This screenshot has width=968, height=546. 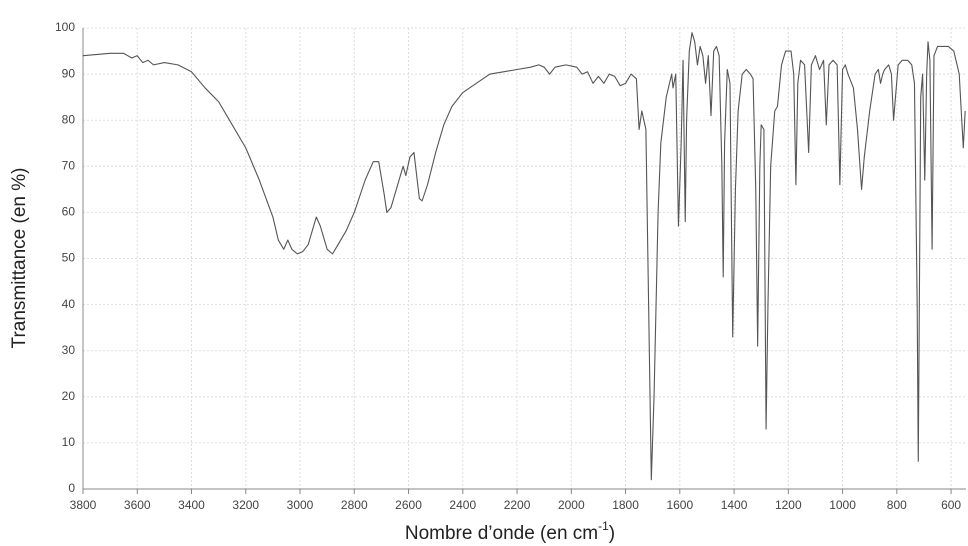 What do you see at coordinates (65, 27) in the screenshot?
I see `y-tick-label: 100` at bounding box center [65, 27].